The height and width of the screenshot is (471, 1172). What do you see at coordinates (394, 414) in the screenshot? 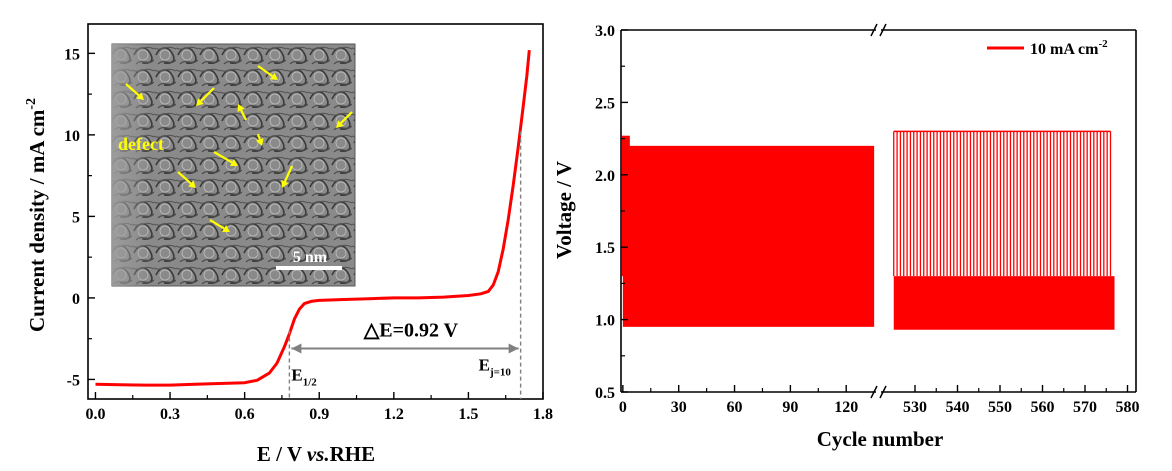
I see `lsv-x-tick-label: 1.2` at bounding box center [394, 414].